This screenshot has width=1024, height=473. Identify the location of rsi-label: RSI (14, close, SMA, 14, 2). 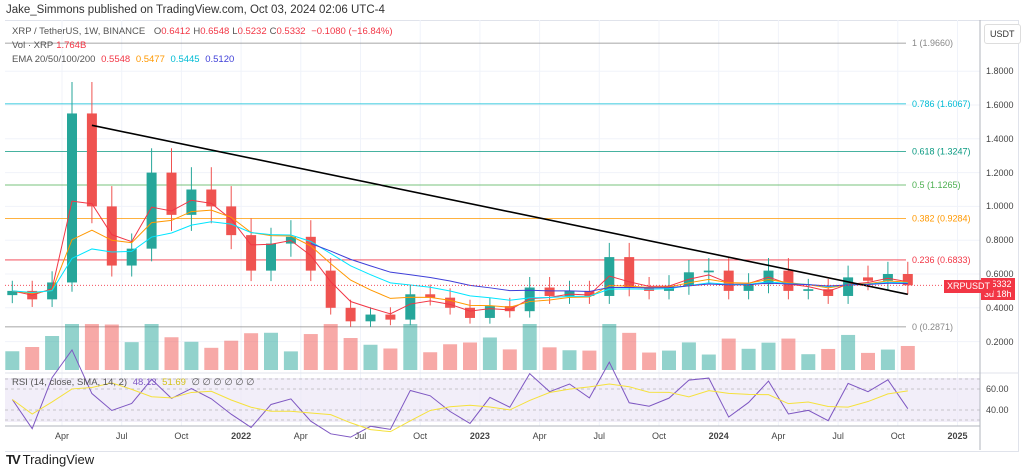
(70, 382).